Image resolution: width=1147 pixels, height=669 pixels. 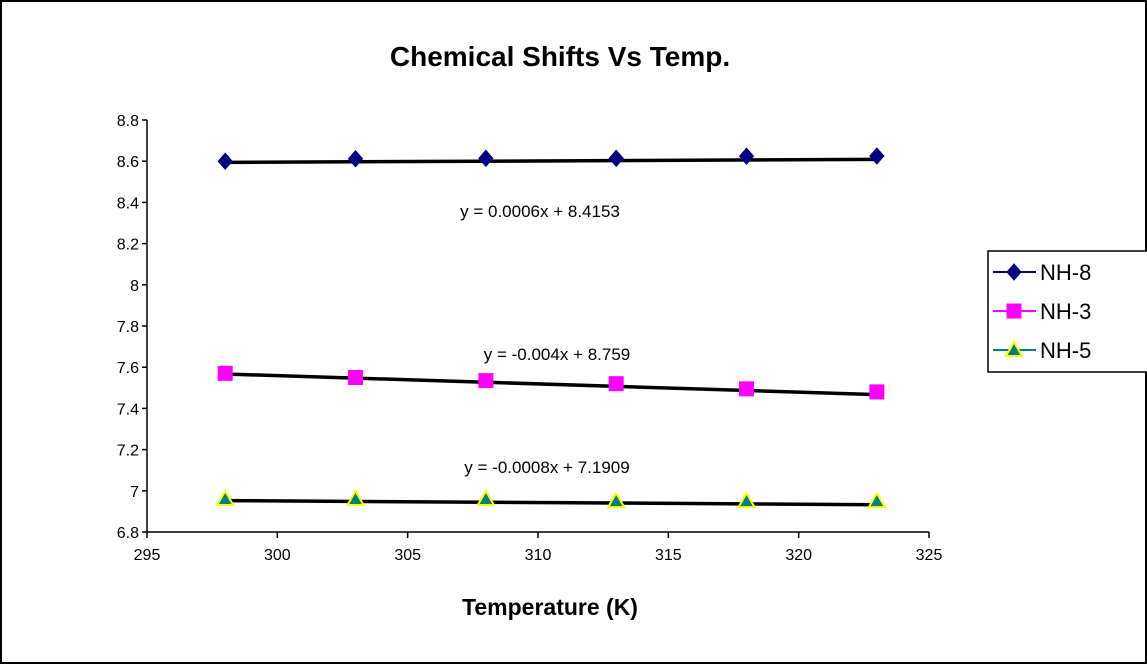 What do you see at coordinates (560, 56) in the screenshot?
I see `chart-title: Chemical Shifts Vs Temp.` at bounding box center [560, 56].